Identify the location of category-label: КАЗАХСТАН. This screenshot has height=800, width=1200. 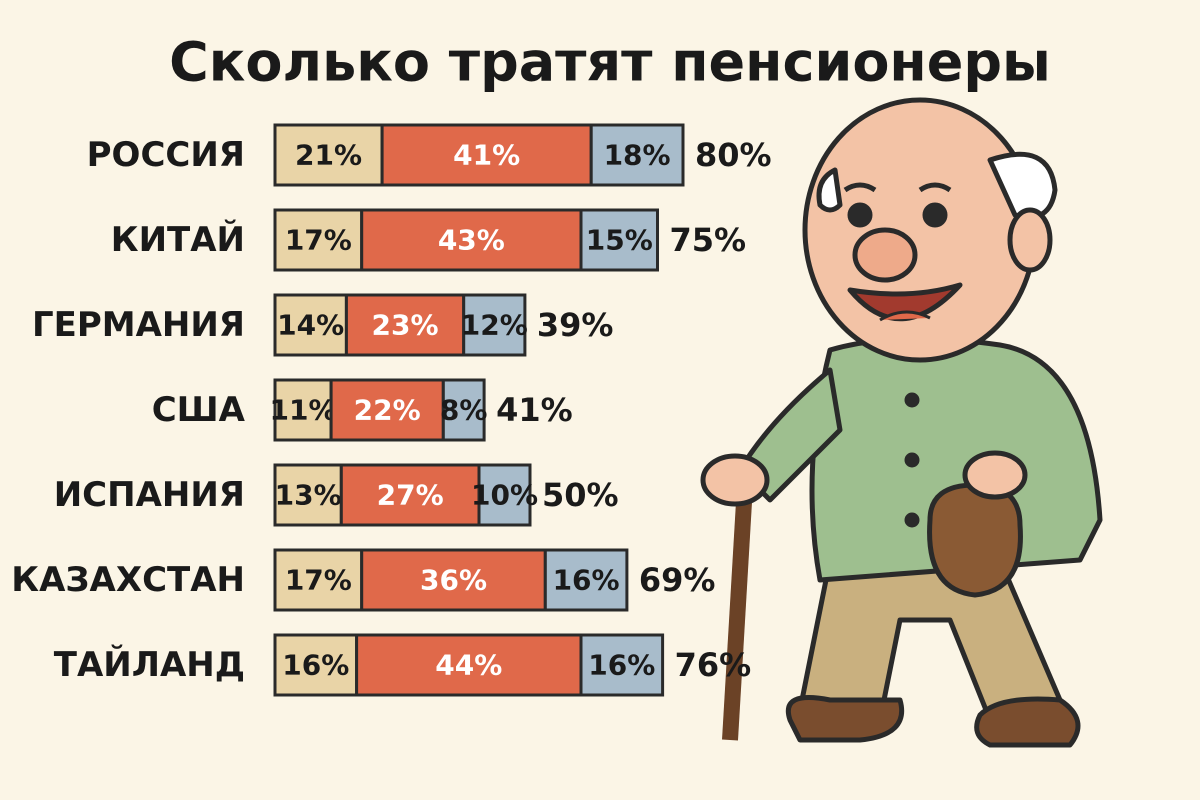
(128, 580).